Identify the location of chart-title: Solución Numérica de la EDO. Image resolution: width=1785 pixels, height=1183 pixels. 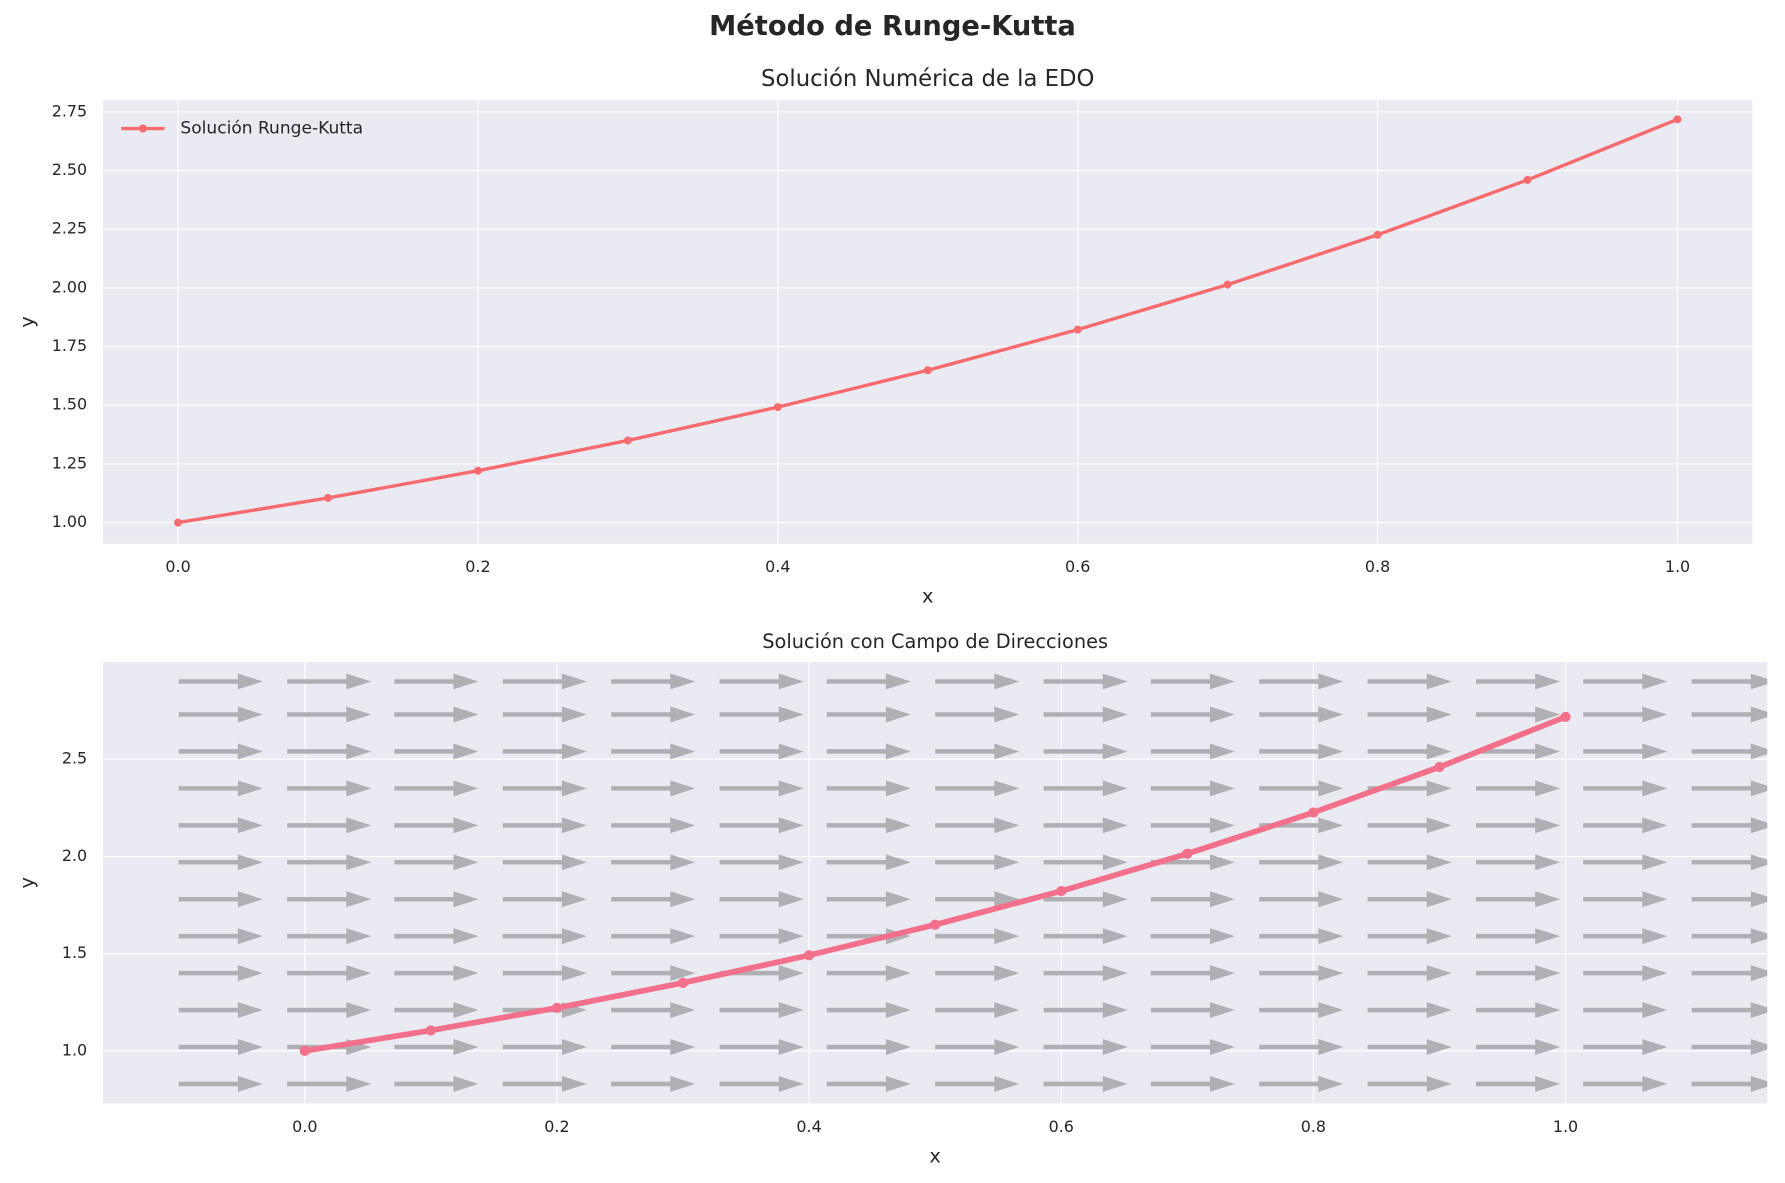
(927, 79).